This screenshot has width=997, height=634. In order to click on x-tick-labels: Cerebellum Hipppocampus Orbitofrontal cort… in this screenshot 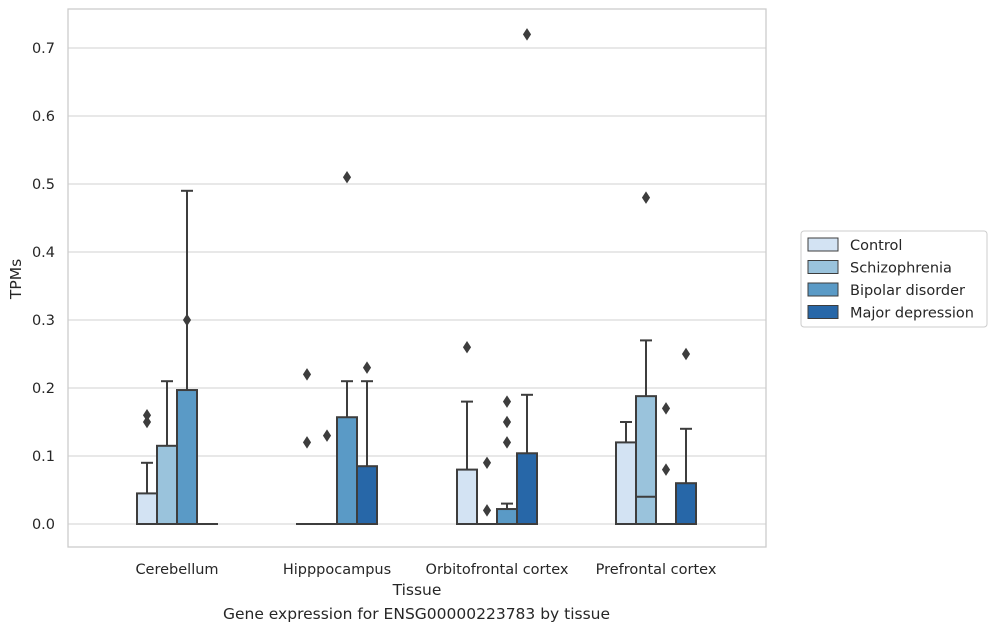, I will do `click(425, 570)`.